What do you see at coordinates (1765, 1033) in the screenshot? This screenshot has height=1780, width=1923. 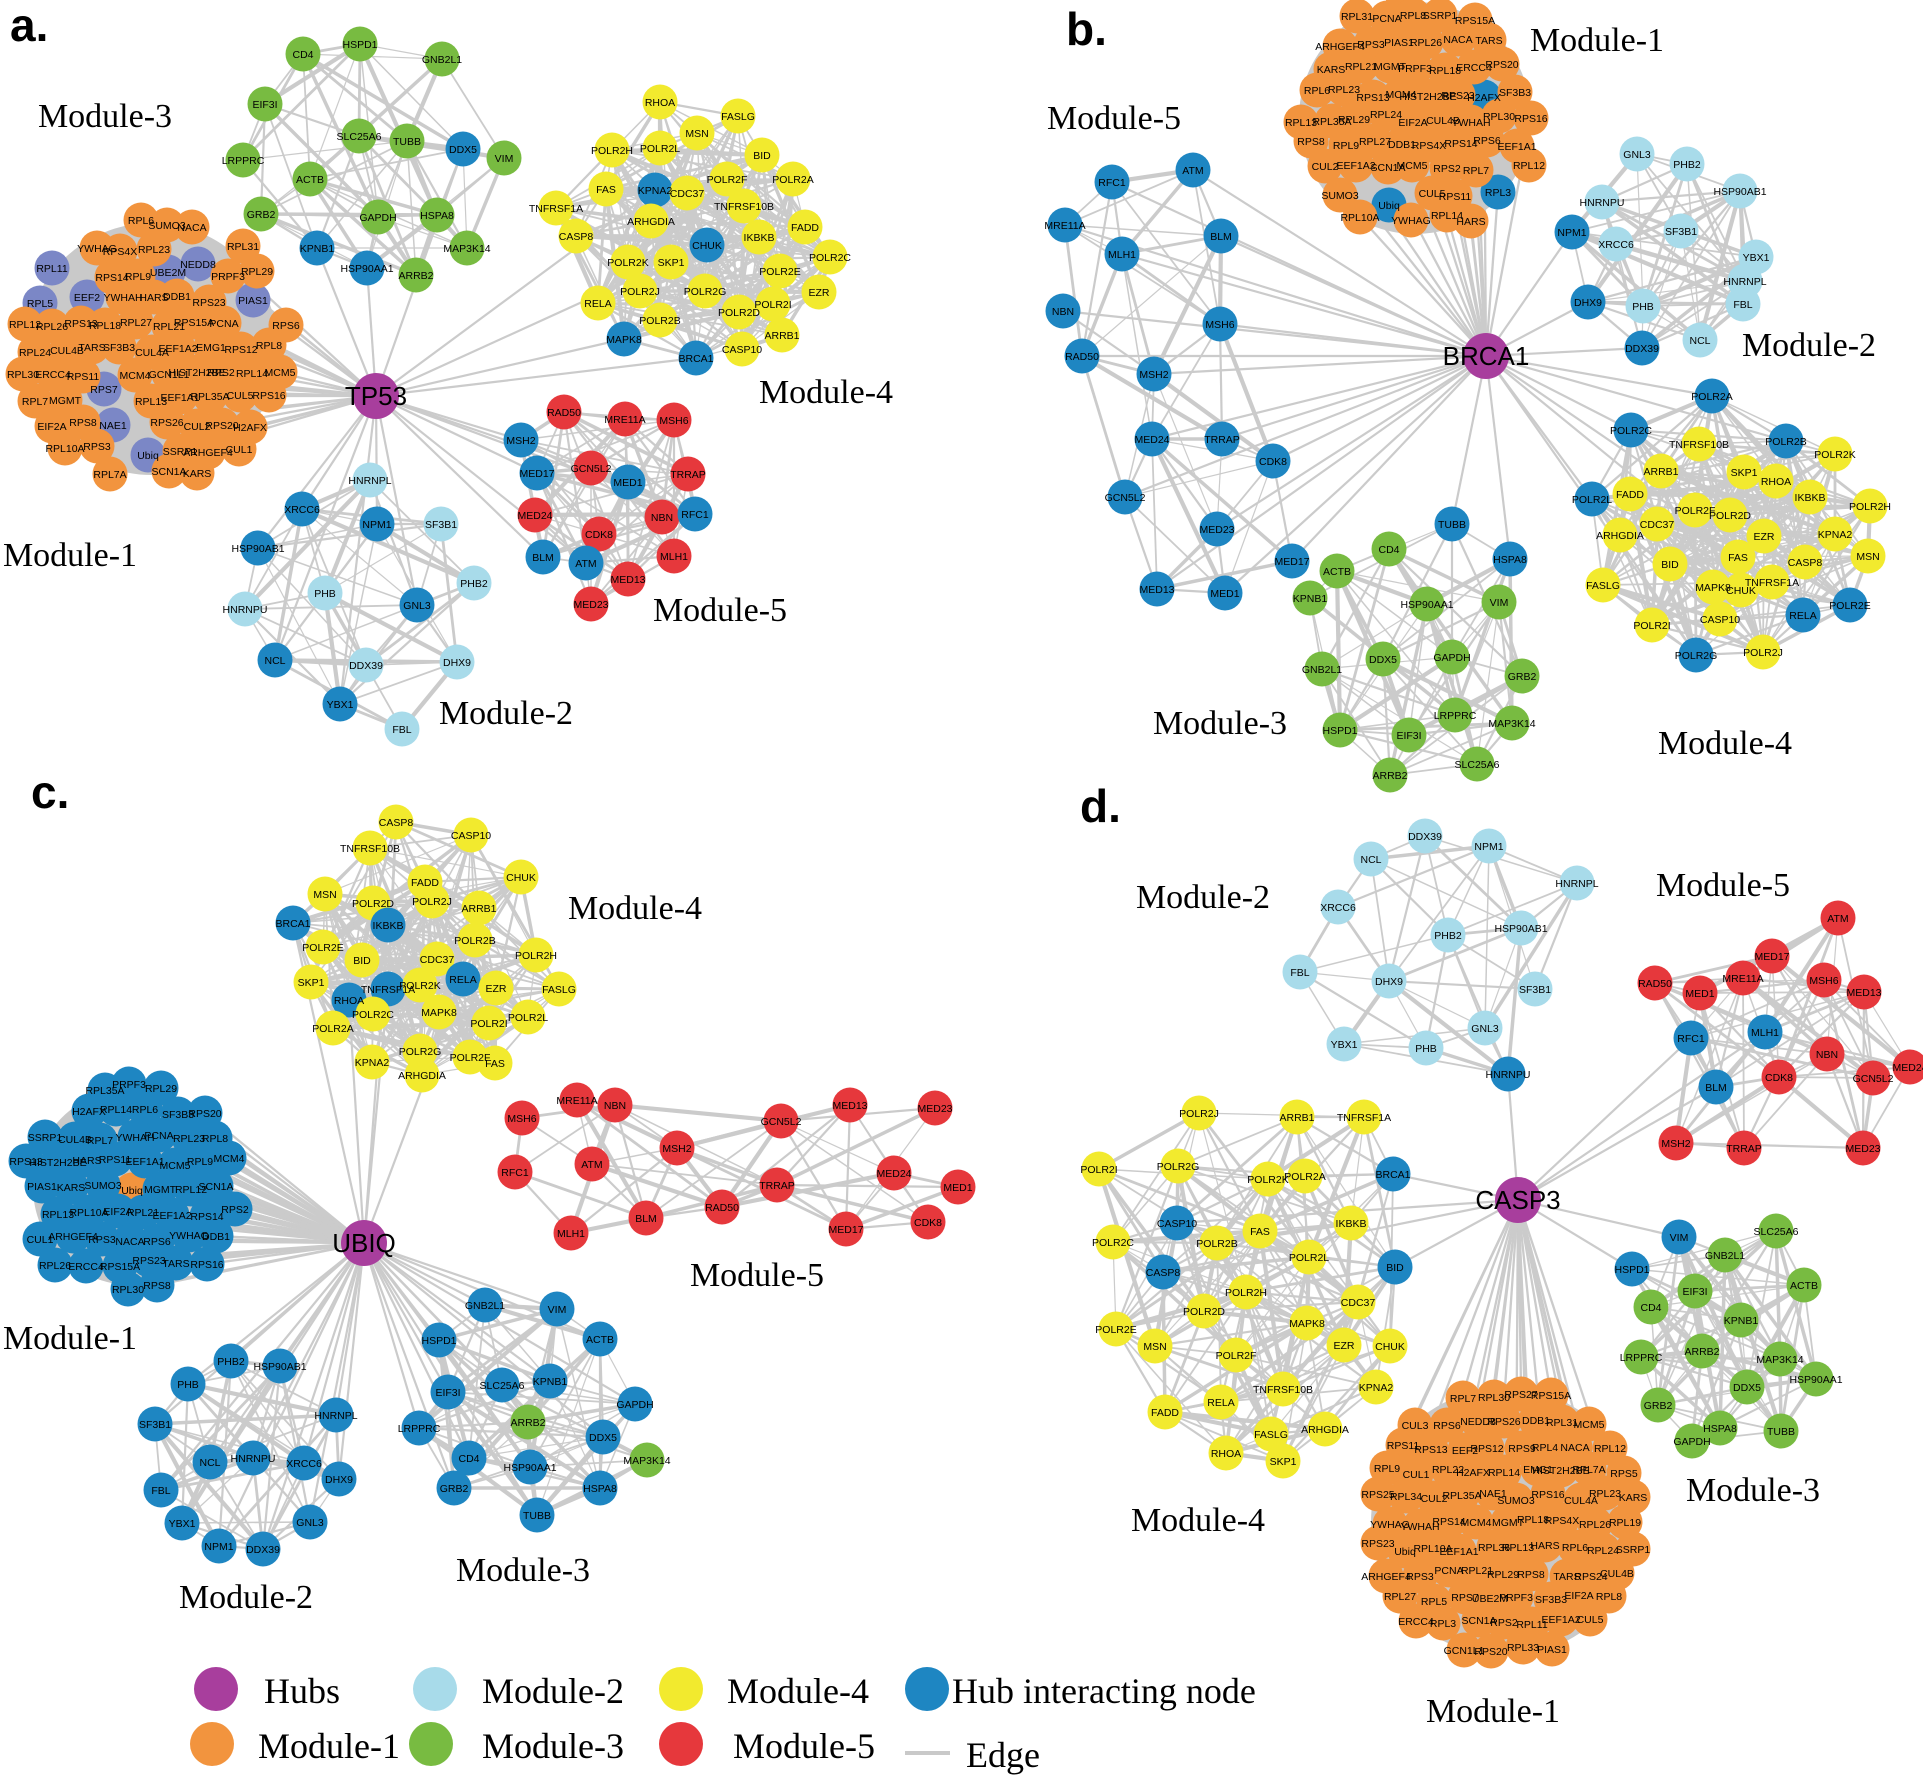 I see `svg-text: MLH1` at bounding box center [1765, 1033].